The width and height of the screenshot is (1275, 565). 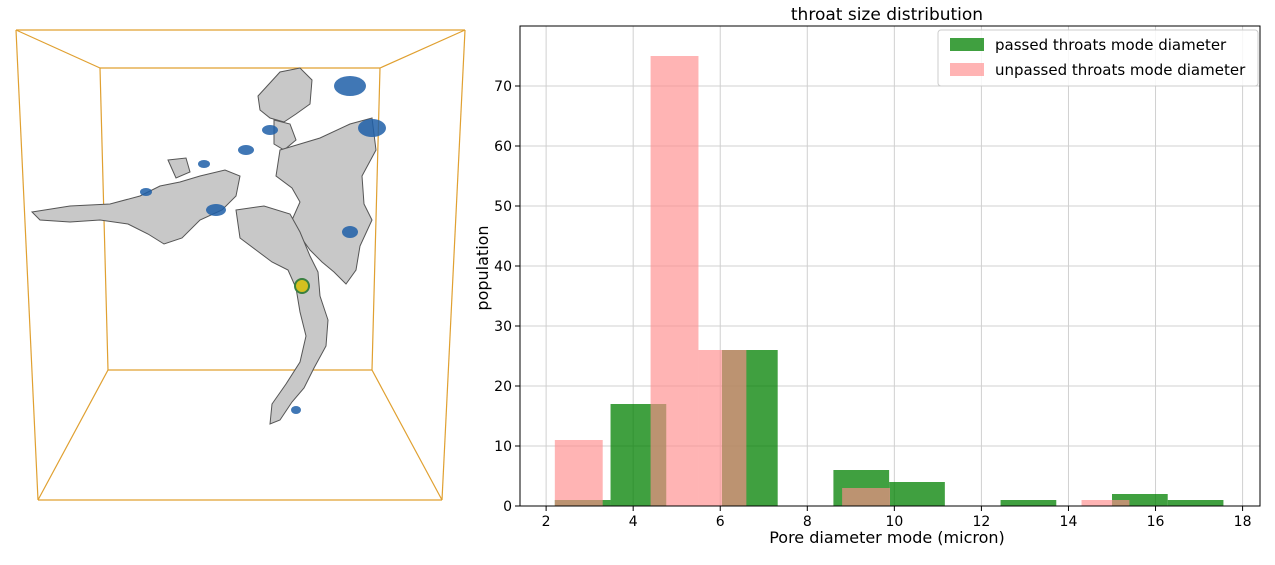 What do you see at coordinates (503, 447) in the screenshot?
I see `y-tick-label: 10` at bounding box center [503, 447].